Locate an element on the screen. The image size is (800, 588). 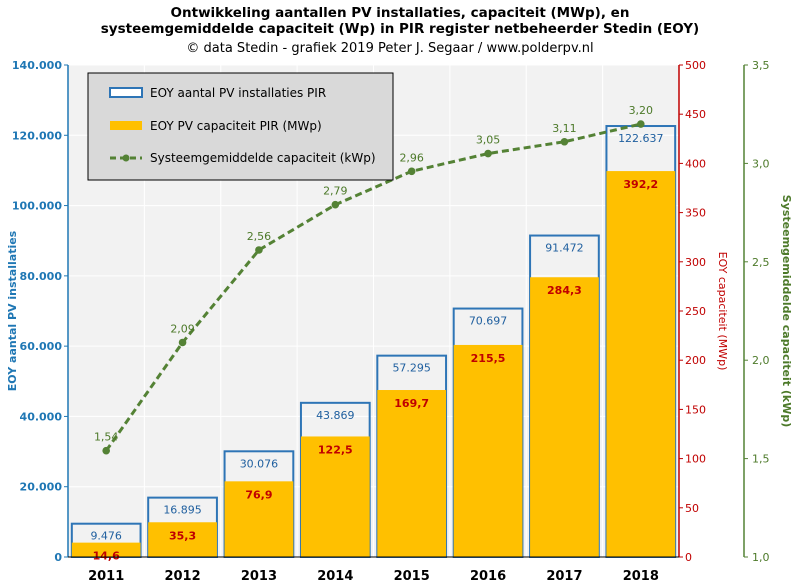
capacity-value-label: 35,3 is located at coordinates (182, 535).